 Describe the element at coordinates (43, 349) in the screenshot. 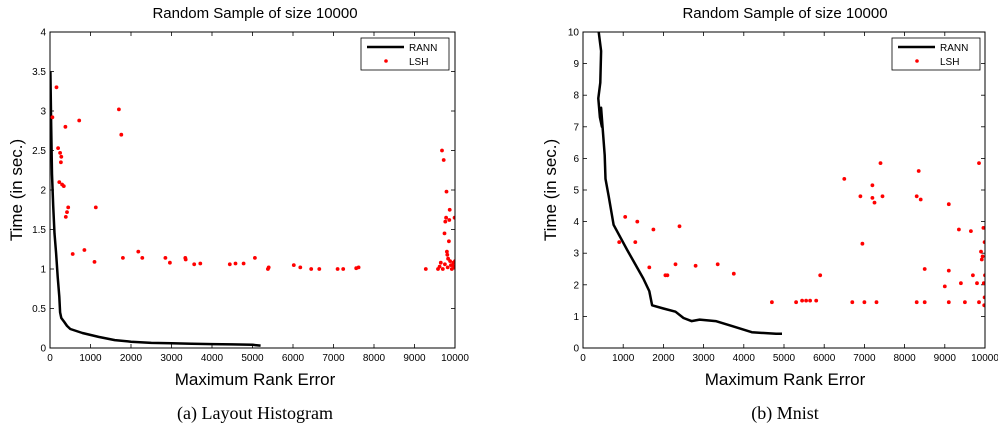

I see `y-tick-label: 0` at that location.